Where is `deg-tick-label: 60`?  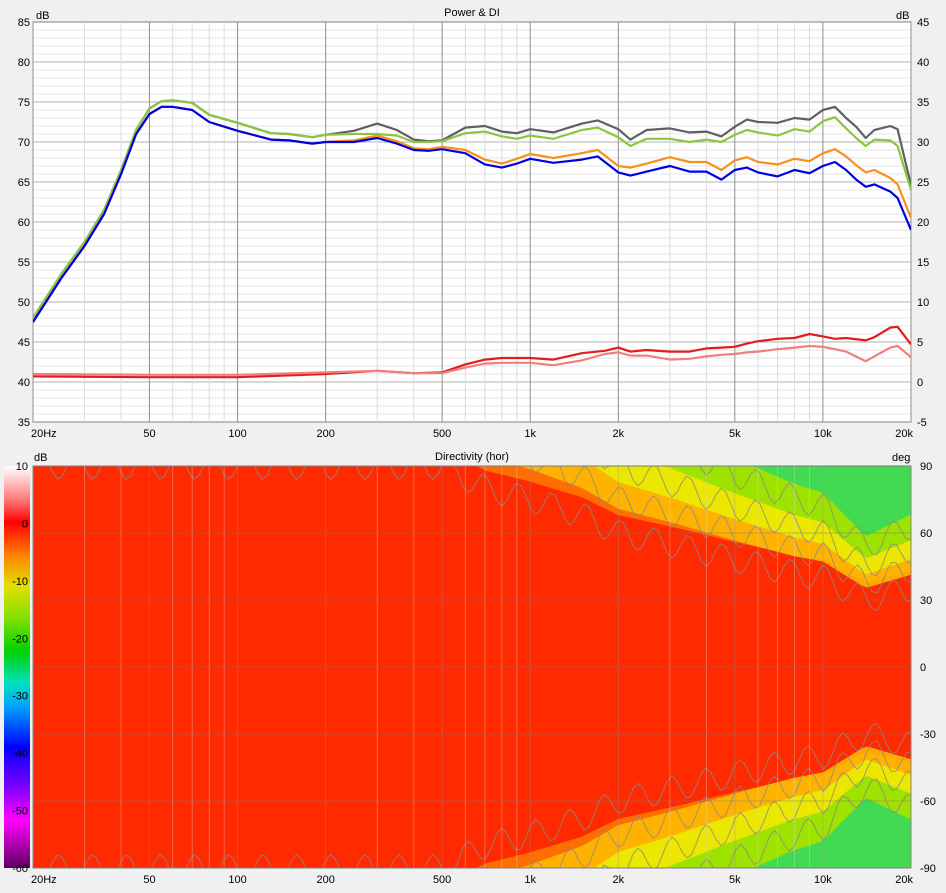 deg-tick-label: 60 is located at coordinates (926, 534).